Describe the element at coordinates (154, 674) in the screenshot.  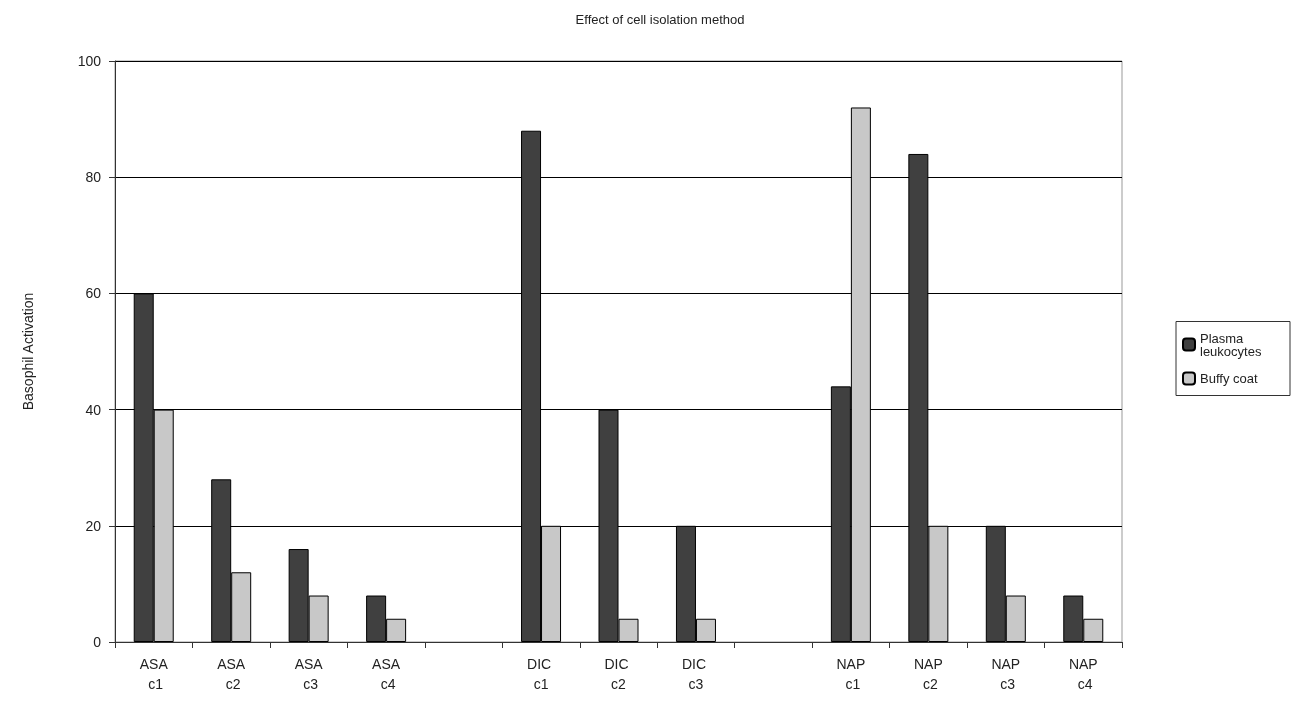
I see `x-tick-label: ASA c1` at that location.